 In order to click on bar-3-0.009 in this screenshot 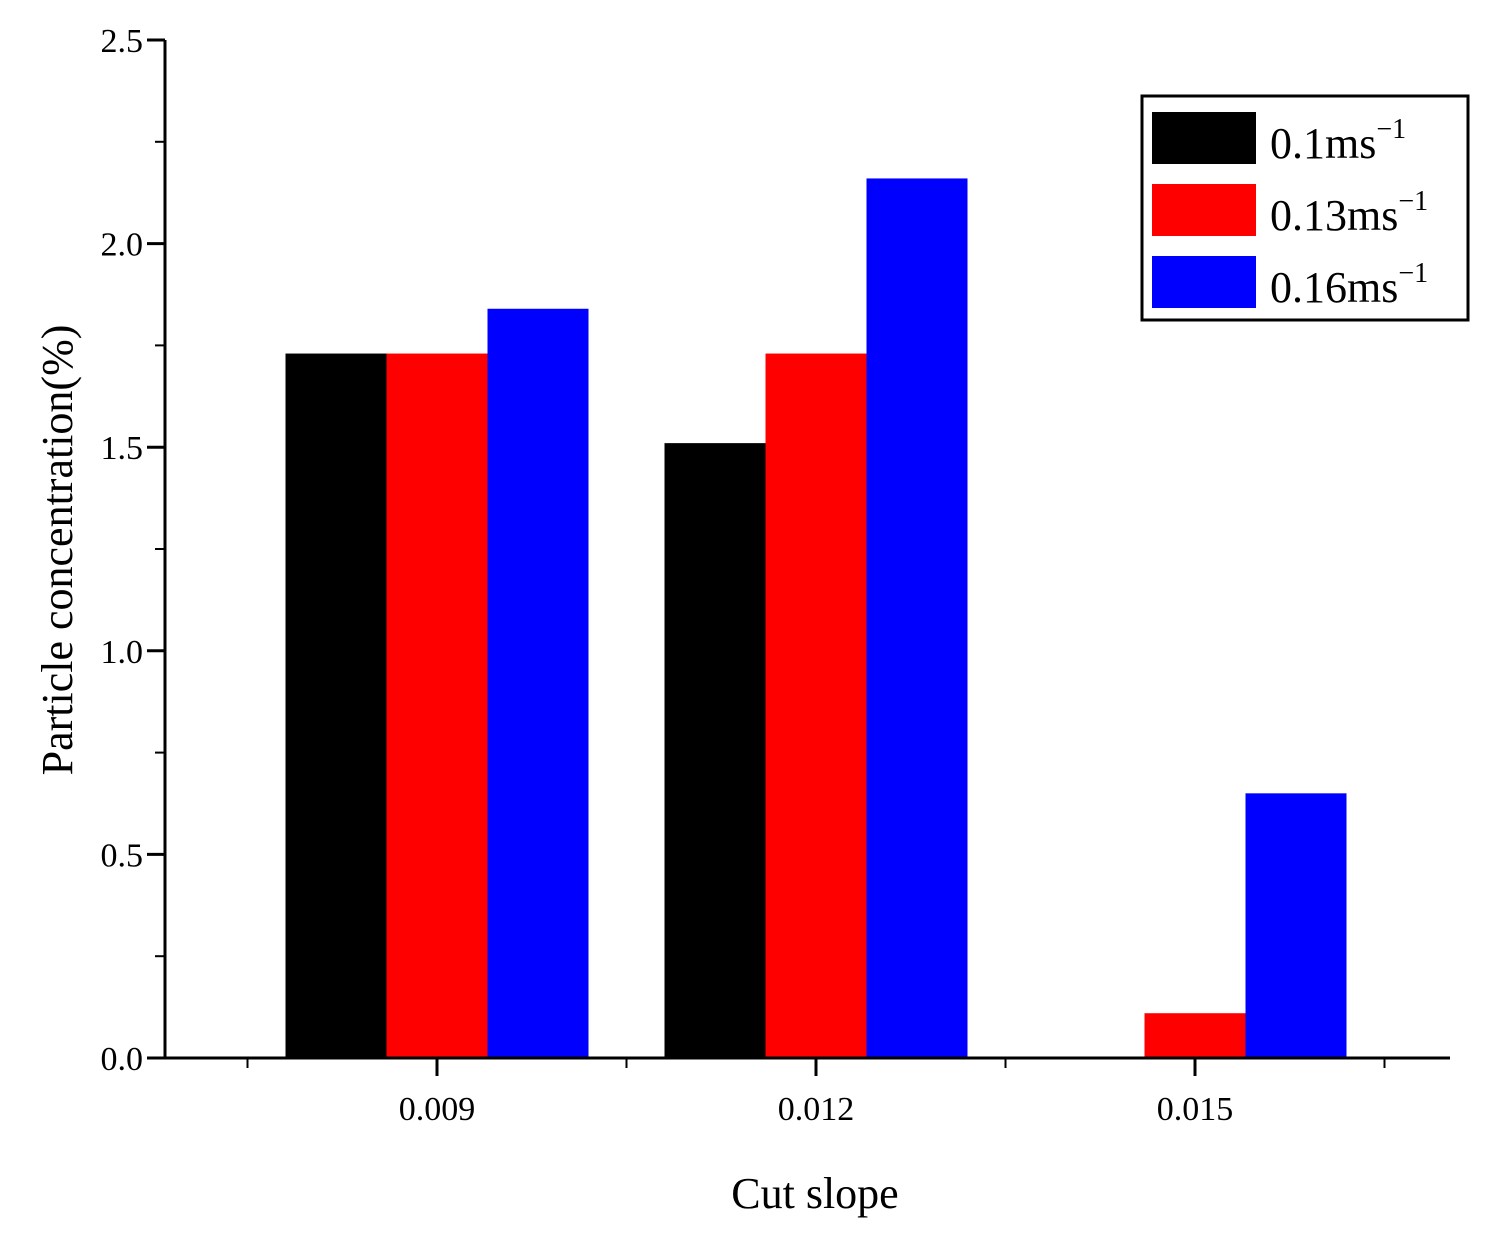, I will do `click(538, 683)`.